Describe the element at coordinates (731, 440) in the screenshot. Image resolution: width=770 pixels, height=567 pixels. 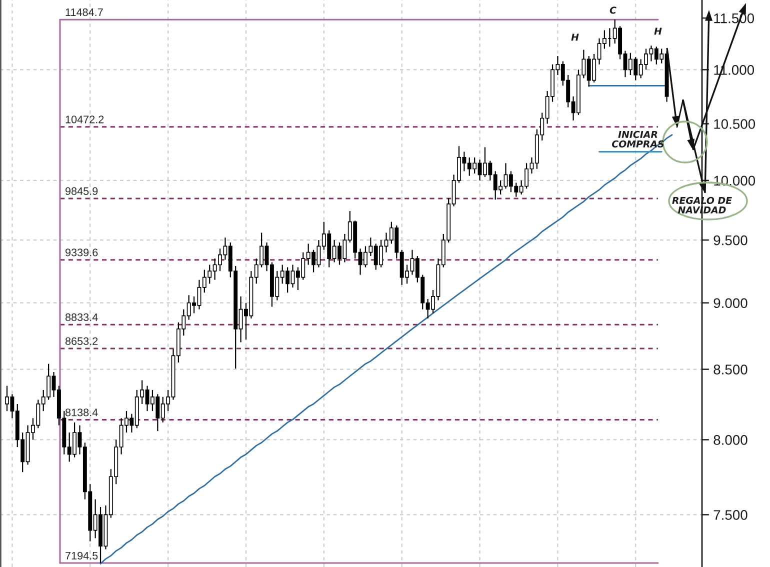
I see `y-tick-label: 8.000` at that location.